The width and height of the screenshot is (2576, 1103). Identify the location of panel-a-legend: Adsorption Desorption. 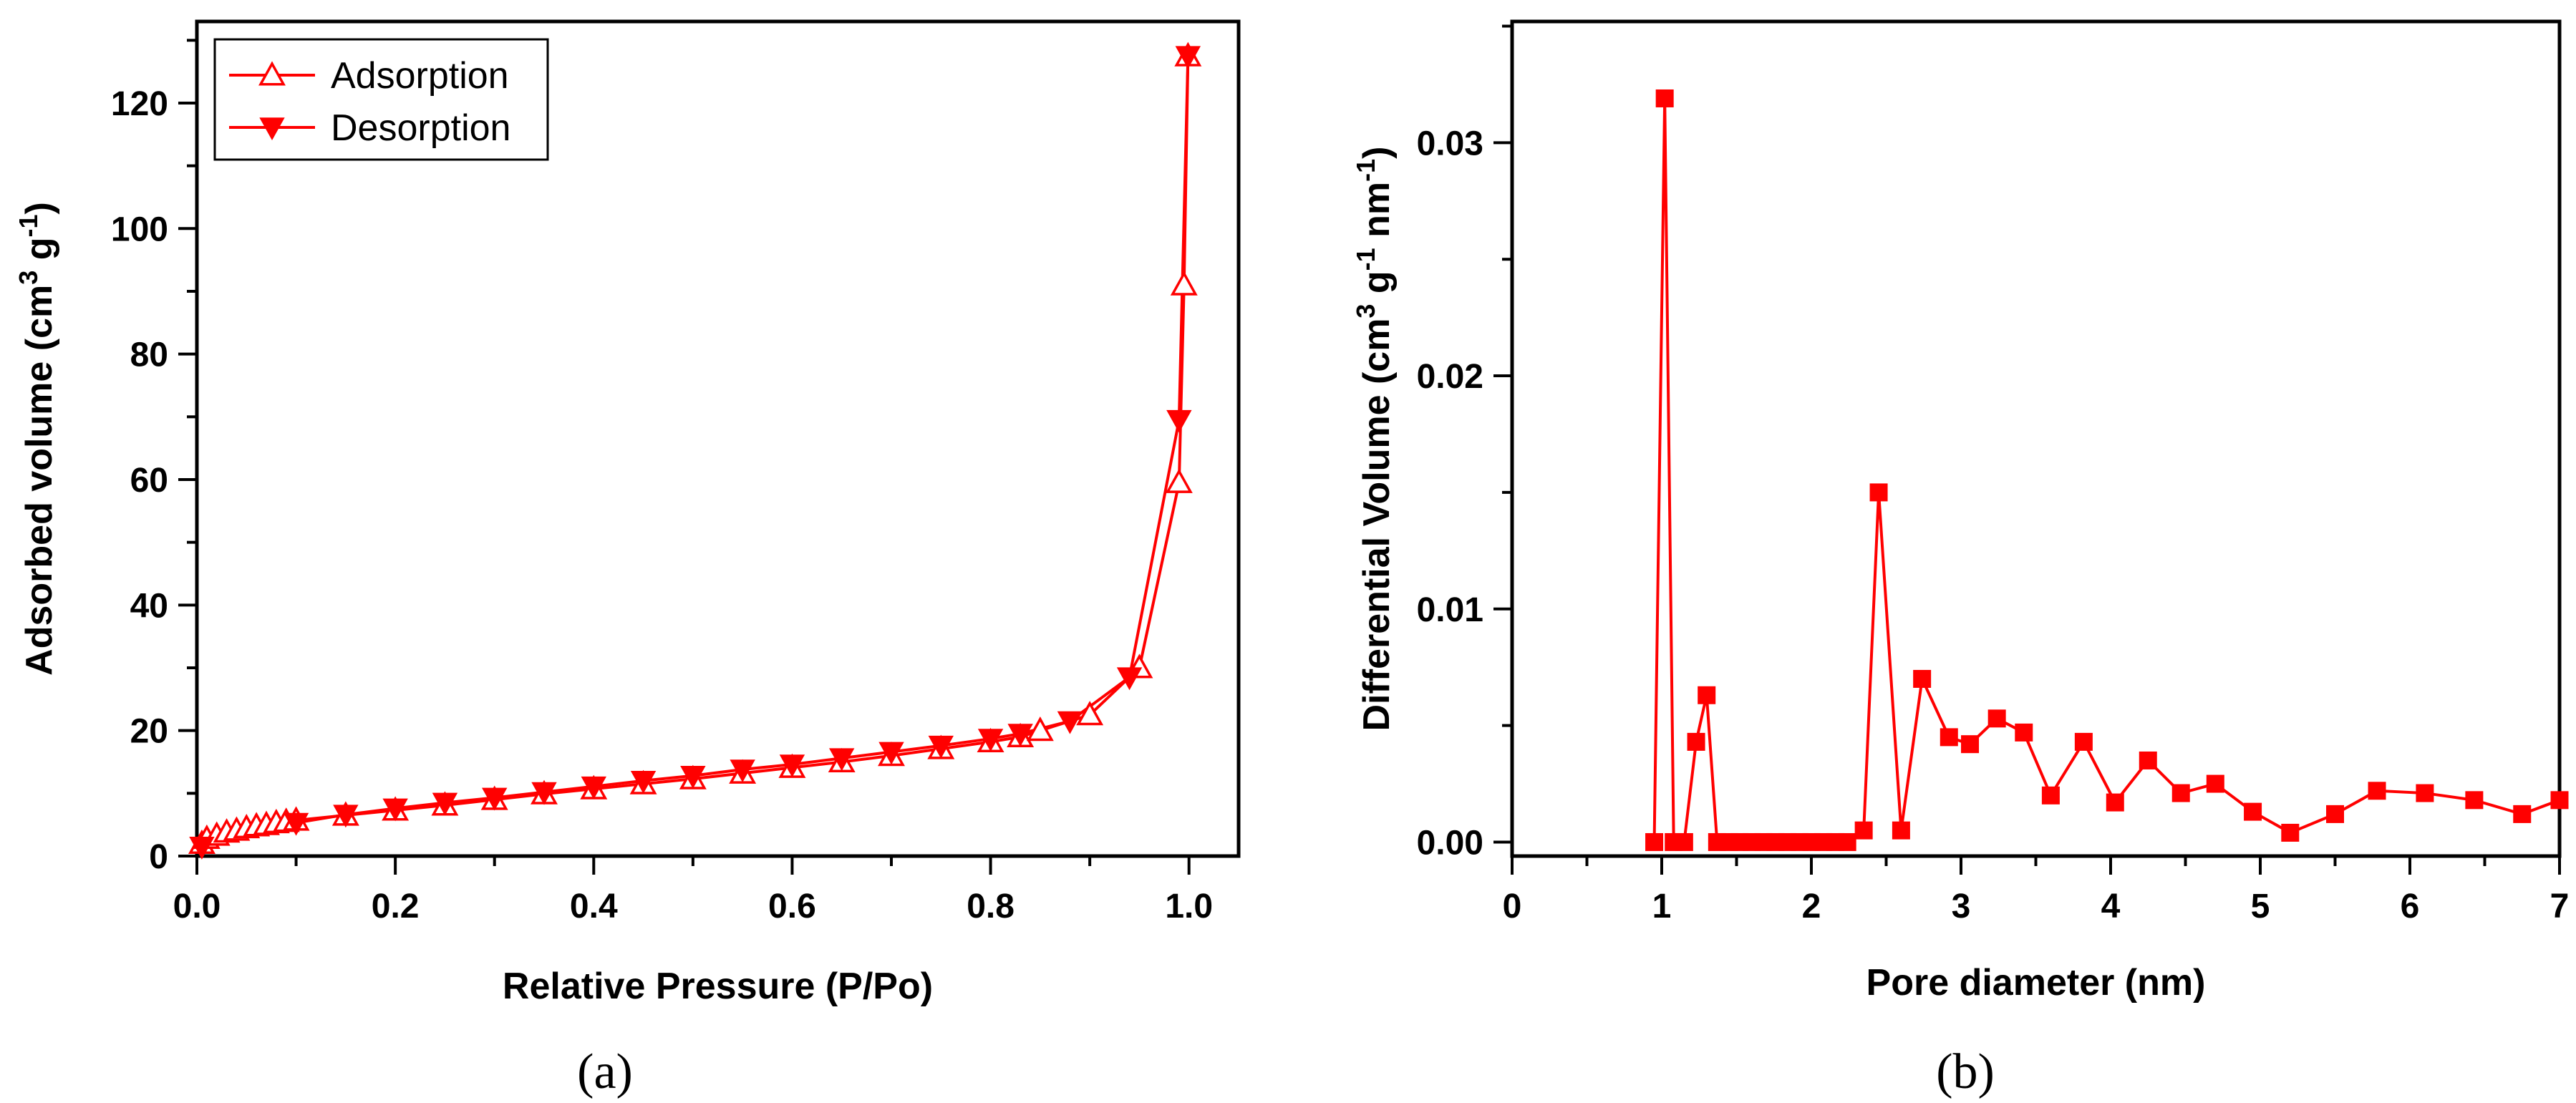
(381, 99).